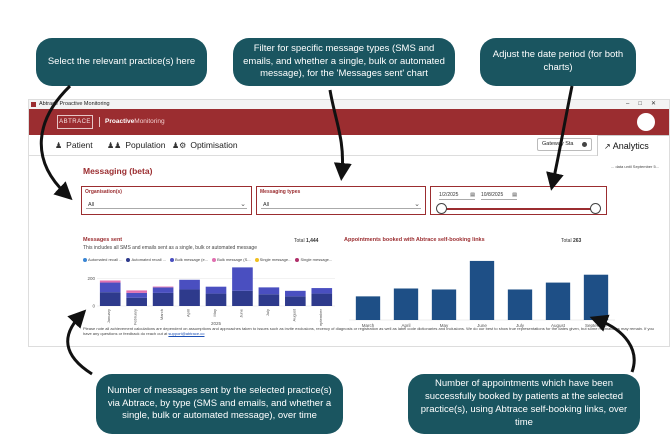 The width and height of the screenshot is (670, 446). Describe the element at coordinates (520, 325) in the screenshot. I see `x-tick-label: July` at that location.